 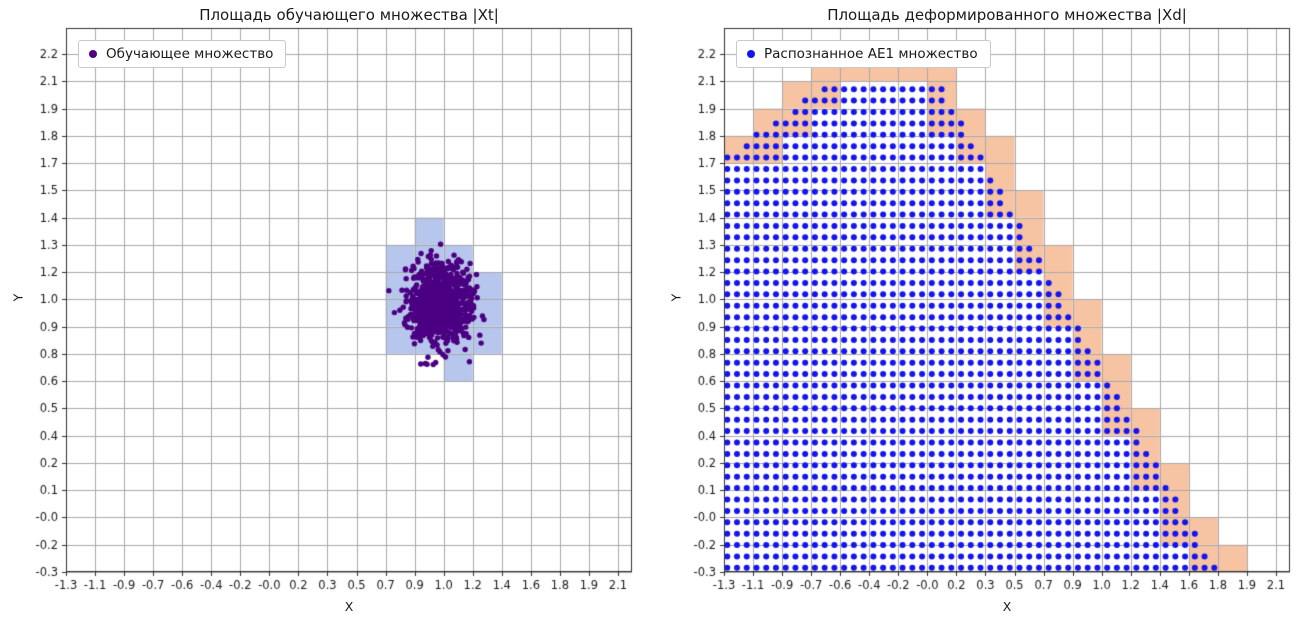 What do you see at coordinates (190, 54) in the screenshot?
I see `training-set-legend-label: Обучающее множество` at bounding box center [190, 54].